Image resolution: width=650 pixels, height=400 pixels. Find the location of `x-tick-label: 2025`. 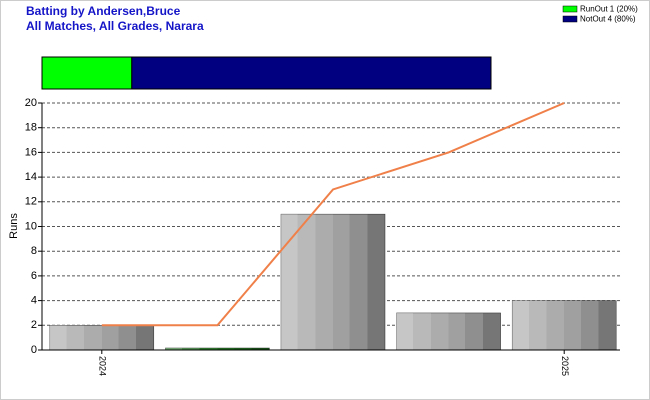

x-tick-label: 2025 is located at coordinates (565, 366).